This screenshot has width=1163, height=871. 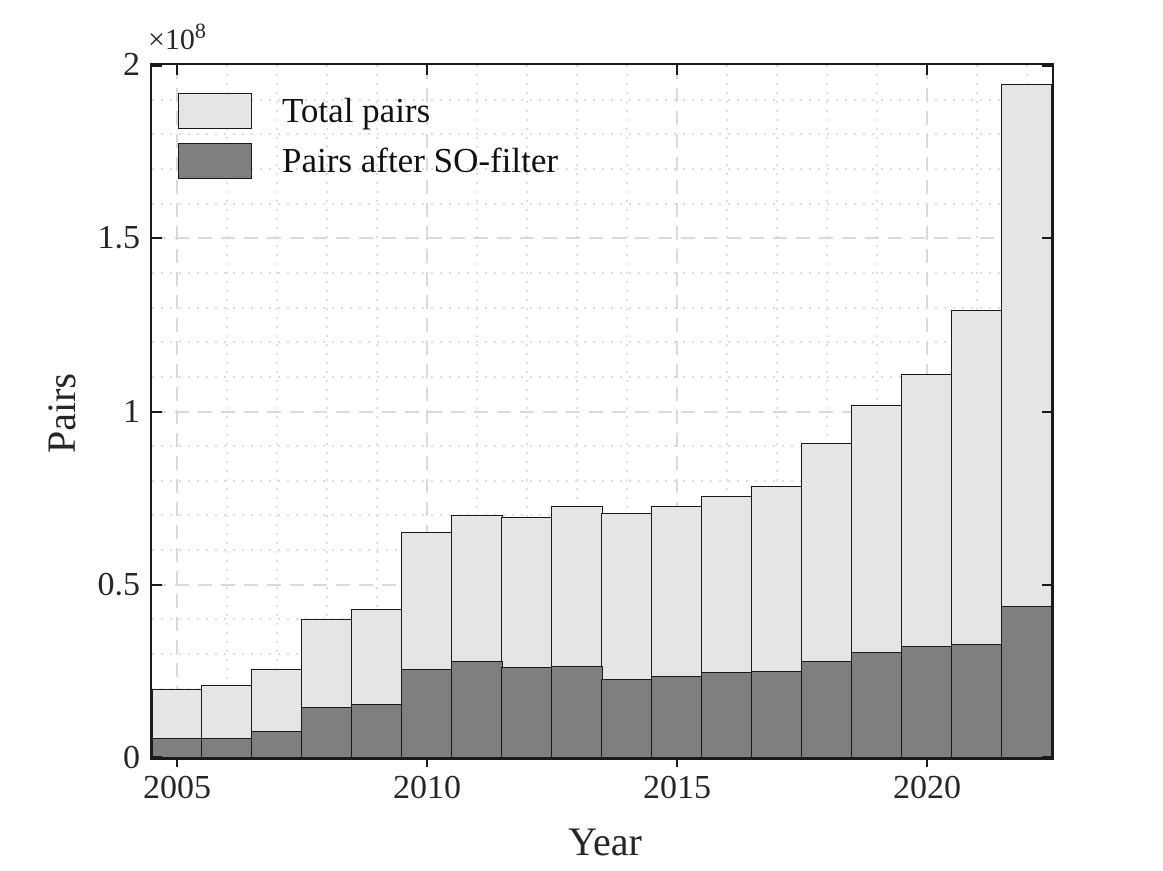 I want to click on bar-filtered-2014, so click(x=627, y=718).